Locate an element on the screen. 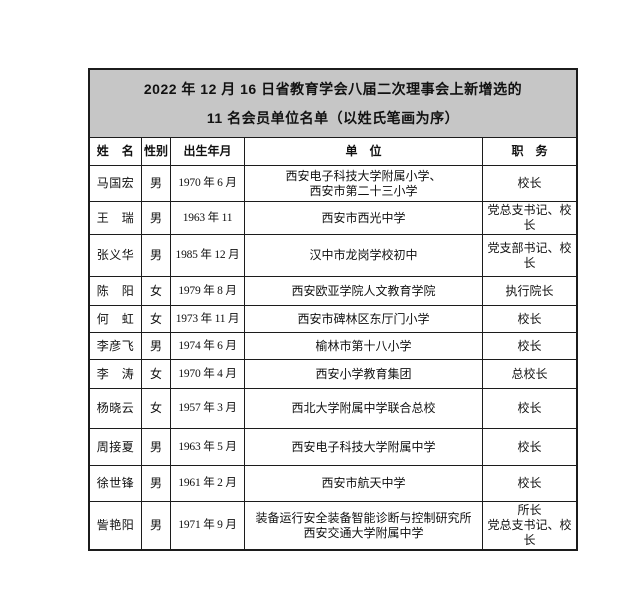  title-line-1: 2022 年 12 月 16 日省教育学会八届二次理事会上新增选的 is located at coordinates (333, 89).